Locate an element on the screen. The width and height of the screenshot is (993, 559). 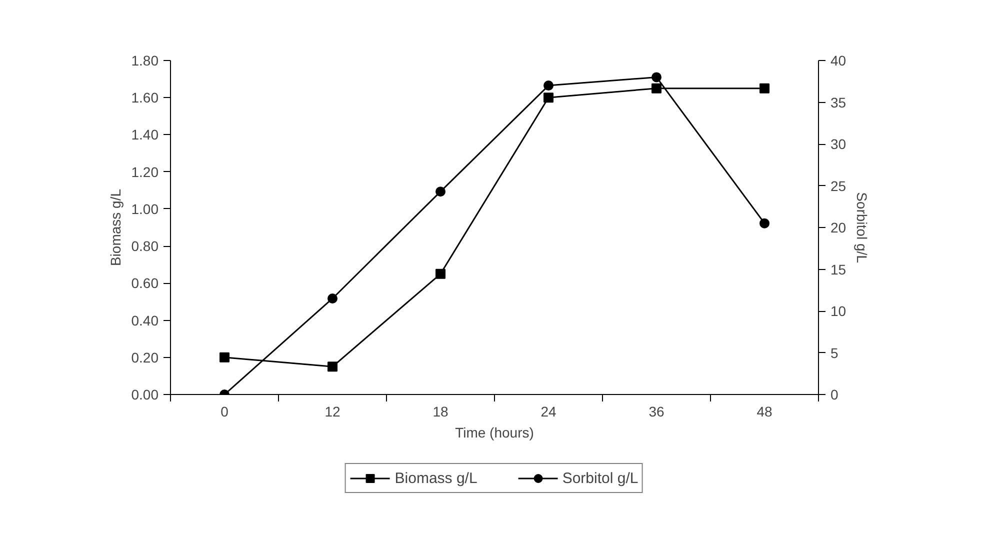
y2-tick-label: 15 is located at coordinates (838, 269).